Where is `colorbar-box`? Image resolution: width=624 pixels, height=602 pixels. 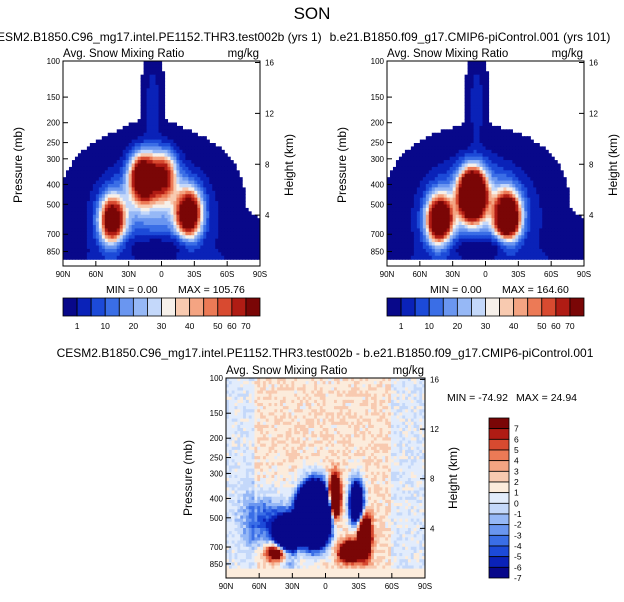 colorbar-box is located at coordinates (549, 307).